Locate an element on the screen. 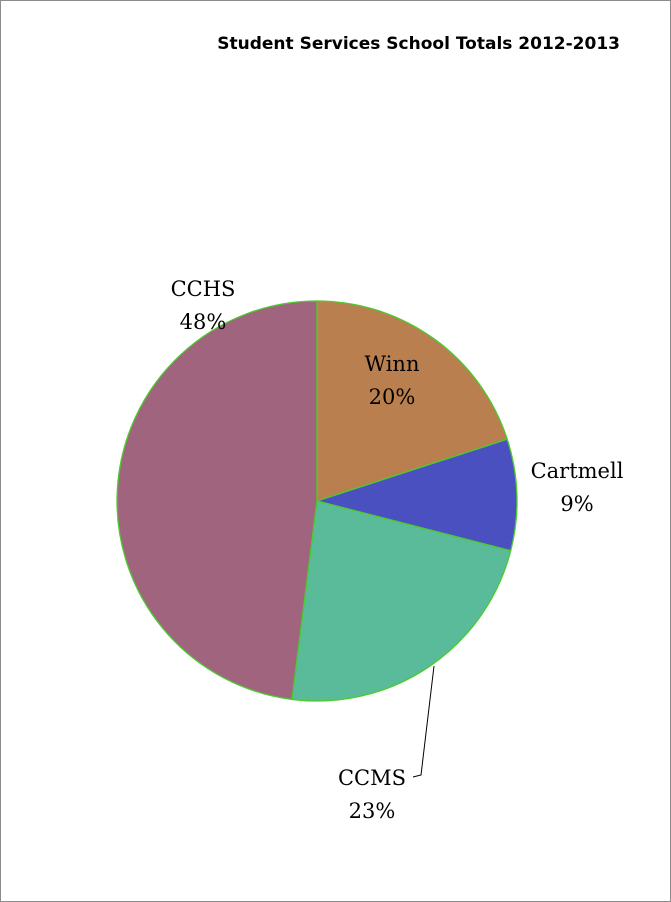 The height and width of the screenshot is (902, 671). slice-label-winn: Winn is located at coordinates (392, 364).